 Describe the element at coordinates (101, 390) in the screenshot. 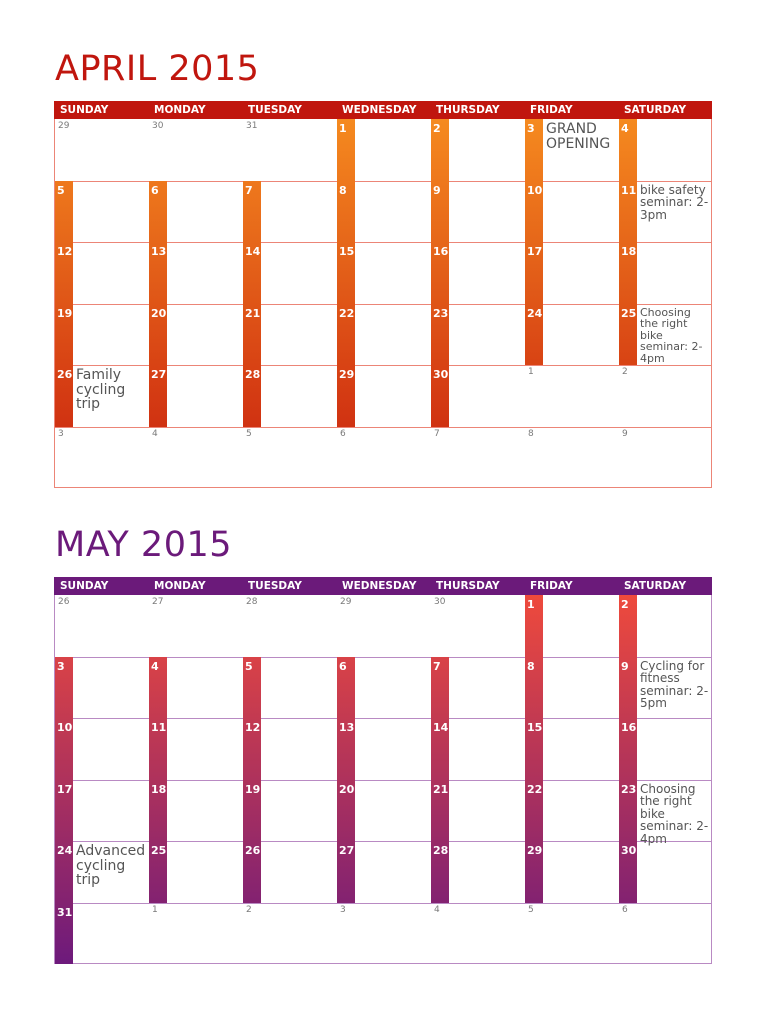

I see `event-note: Family cycling trip` at that location.